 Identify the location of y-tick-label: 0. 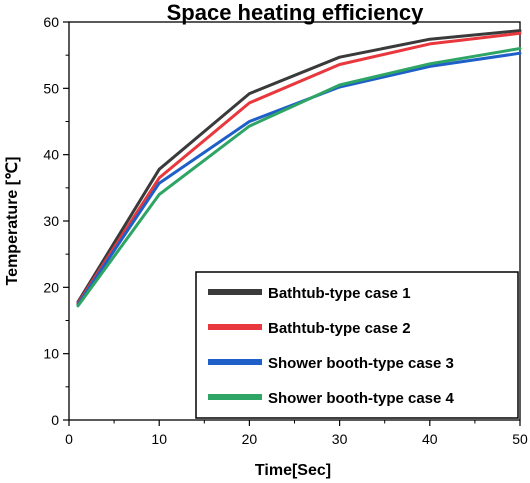
(55, 420).